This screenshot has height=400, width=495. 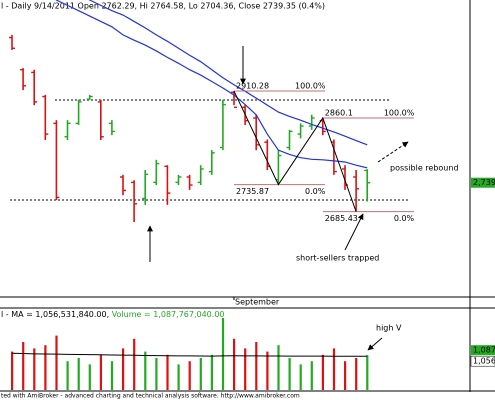 I want to click on last-price-label: 2,739, so click(x=484, y=182).